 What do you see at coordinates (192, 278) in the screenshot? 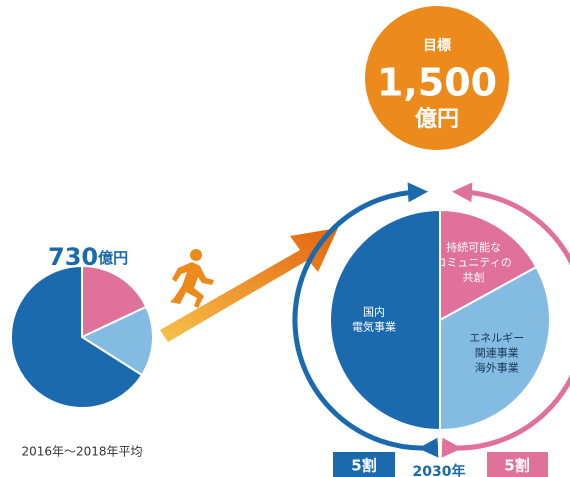
I see `runner-icon` at bounding box center [192, 278].